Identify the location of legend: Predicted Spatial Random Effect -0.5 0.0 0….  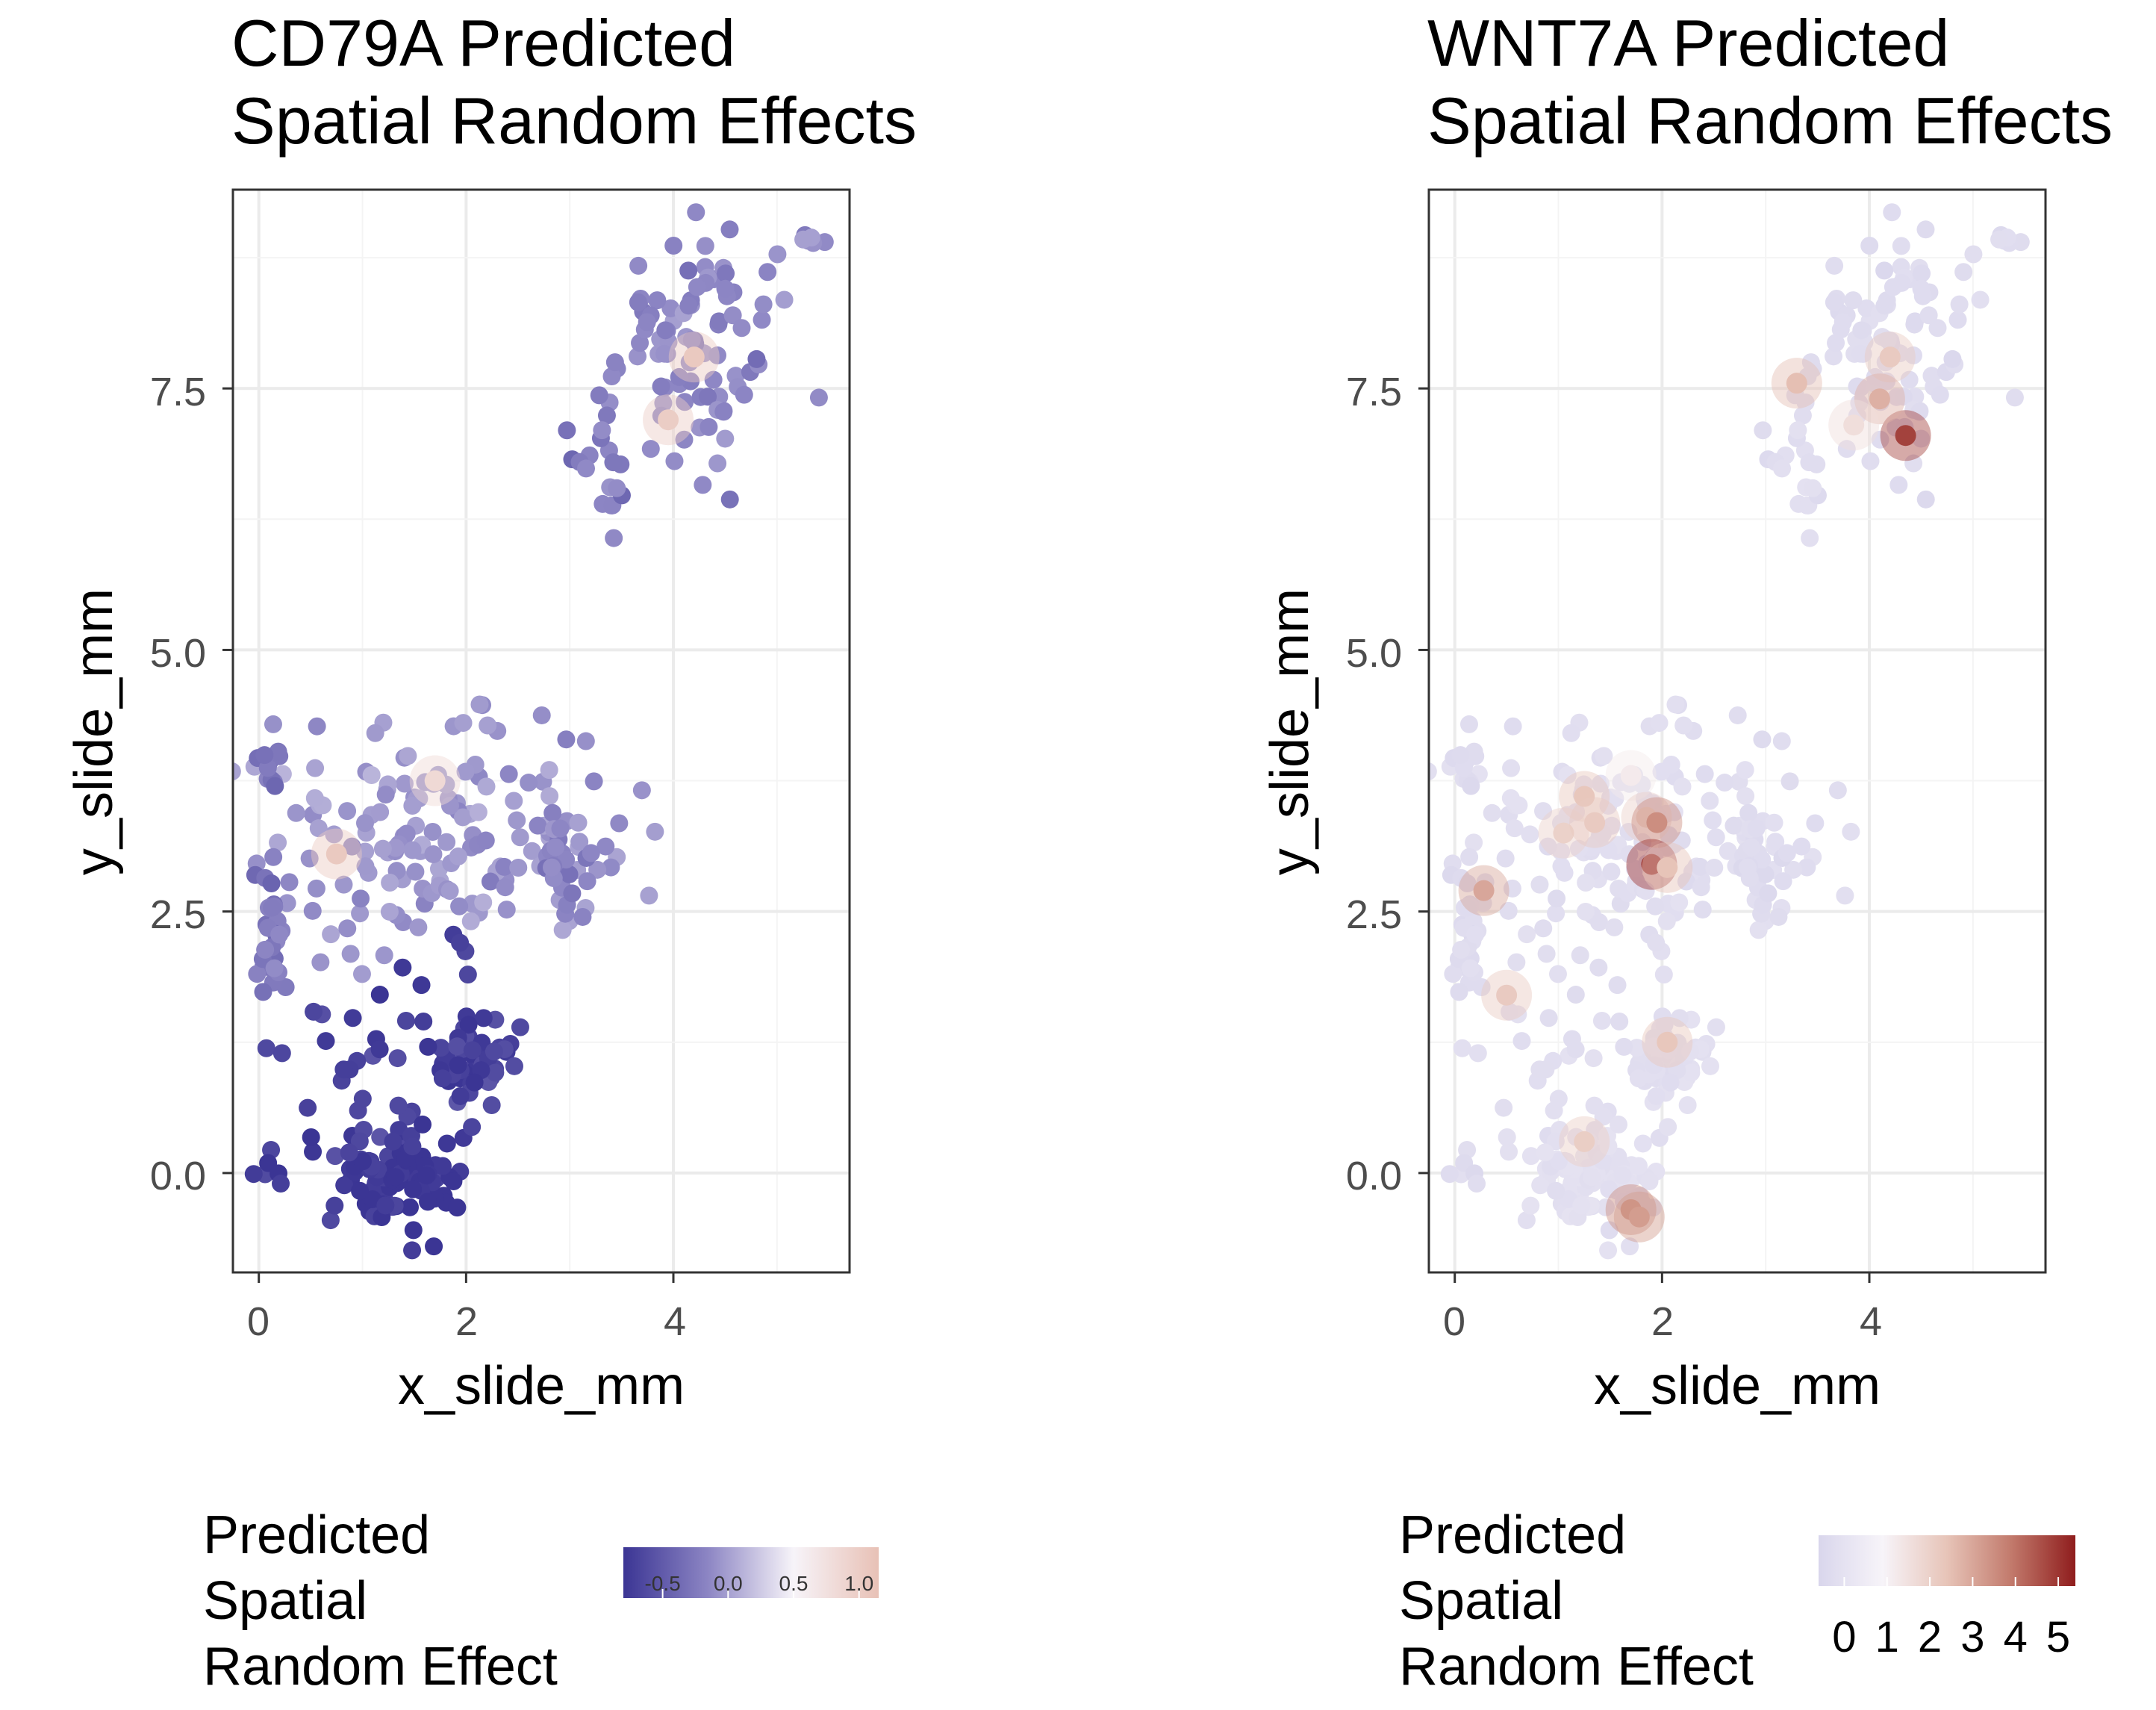
(541, 1601).